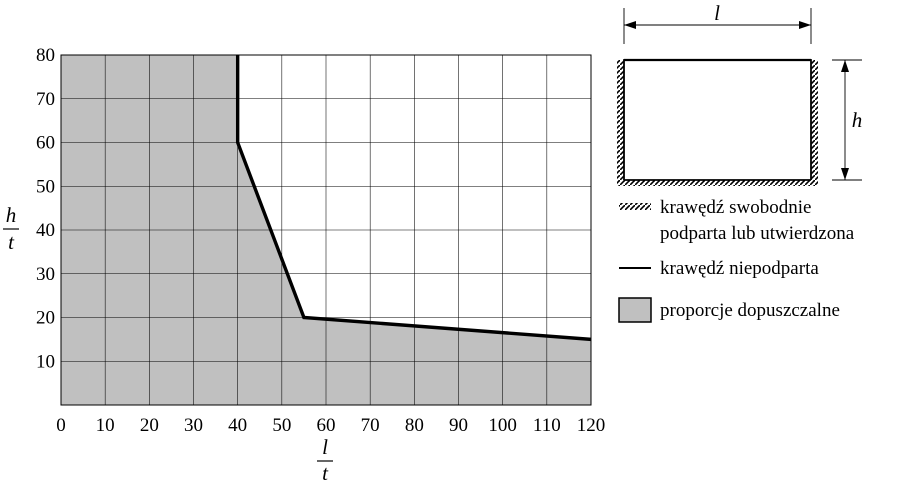 The width and height of the screenshot is (900, 484). What do you see at coordinates (61, 425) in the screenshot?
I see `x-tick-label: 0` at bounding box center [61, 425].